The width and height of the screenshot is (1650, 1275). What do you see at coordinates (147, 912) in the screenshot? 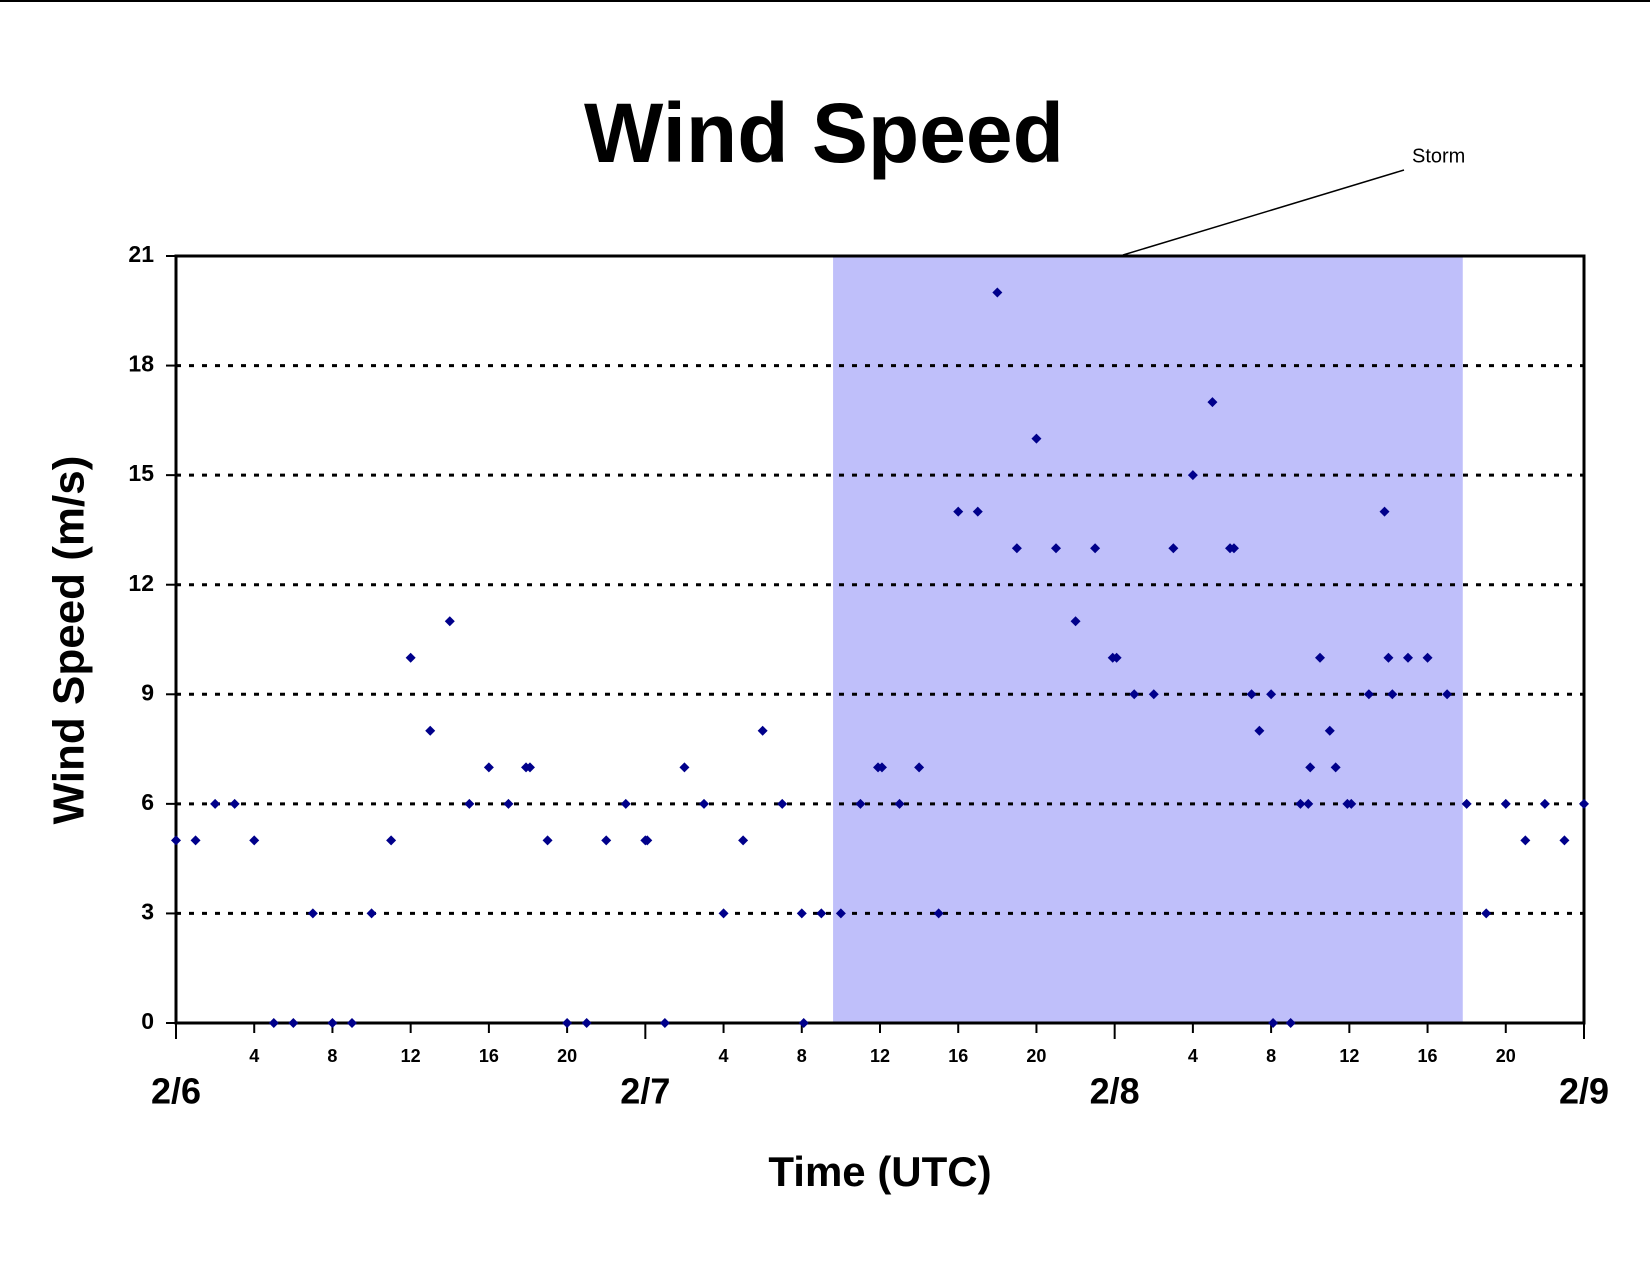
I see `y-tick-label: 3` at bounding box center [147, 912].